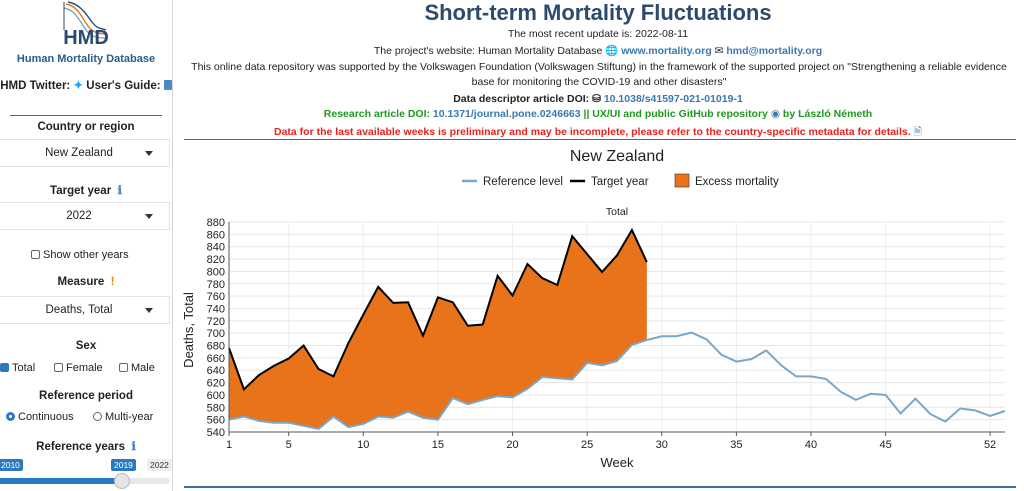 This screenshot has width=1024, height=491. What do you see at coordinates (40, 417) in the screenshot?
I see `ref-continuous-radio: Continuous` at bounding box center [40, 417].